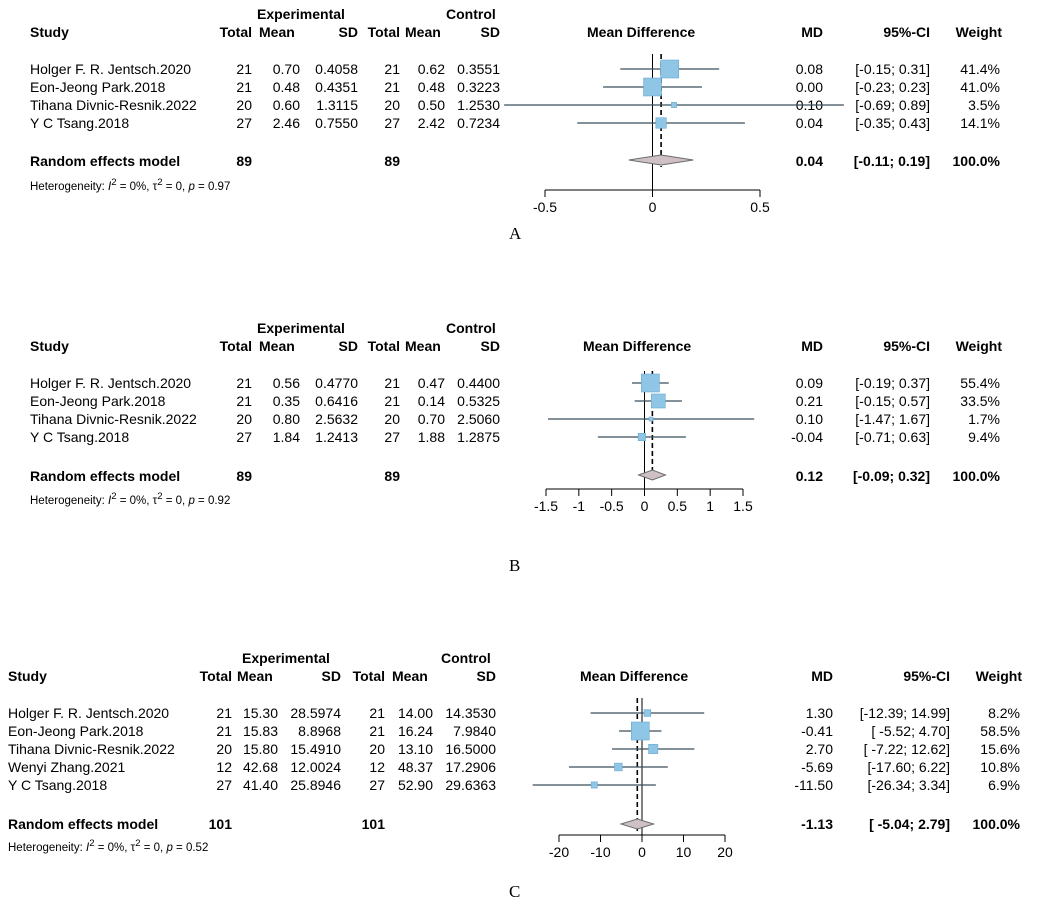 This screenshot has width=1038, height=905. I want to click on c-mean: 0.14, so click(431, 401).